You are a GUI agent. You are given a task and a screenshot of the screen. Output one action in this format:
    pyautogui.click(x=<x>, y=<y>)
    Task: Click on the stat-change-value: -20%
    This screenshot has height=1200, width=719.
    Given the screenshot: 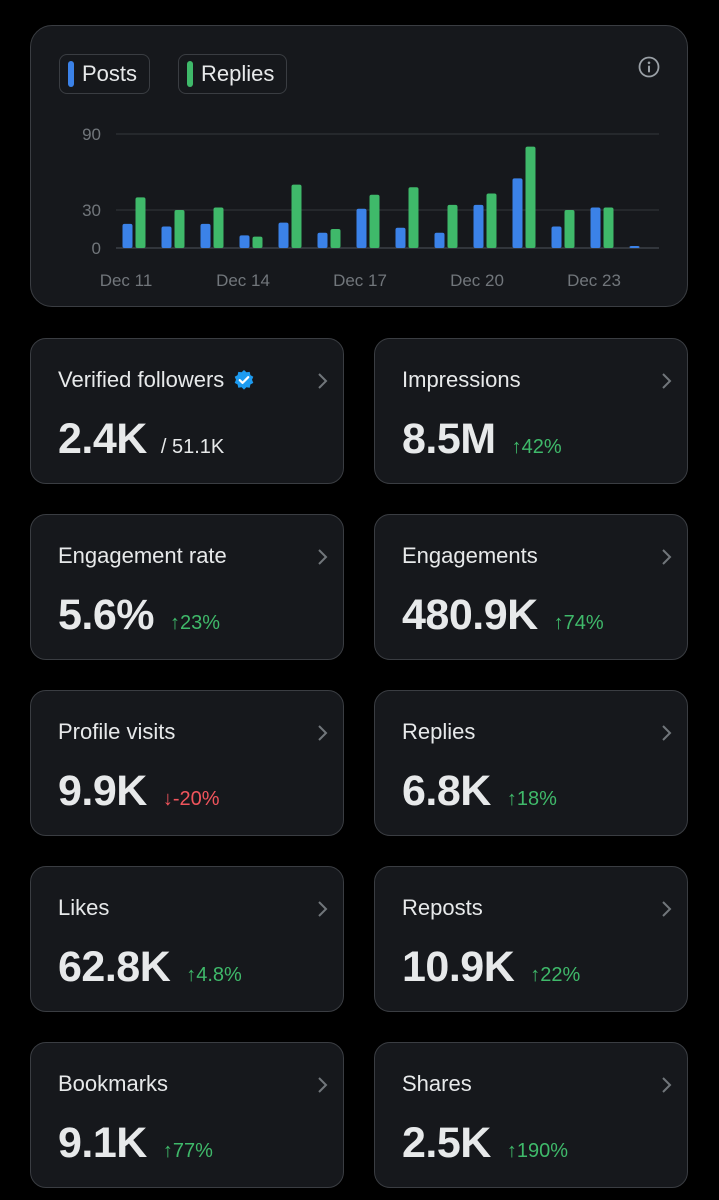 What is the action you would take?
    pyautogui.click(x=196, y=799)
    